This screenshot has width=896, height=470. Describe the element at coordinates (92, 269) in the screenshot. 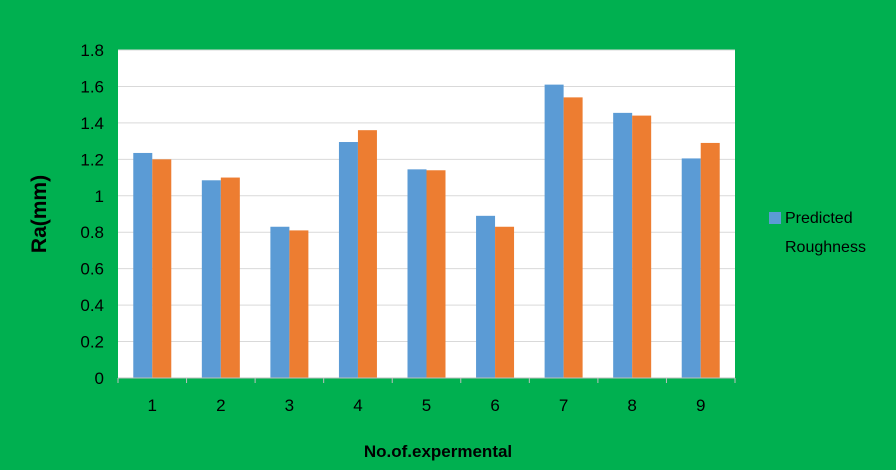

I see `y-tick-label: 0.6` at that location.